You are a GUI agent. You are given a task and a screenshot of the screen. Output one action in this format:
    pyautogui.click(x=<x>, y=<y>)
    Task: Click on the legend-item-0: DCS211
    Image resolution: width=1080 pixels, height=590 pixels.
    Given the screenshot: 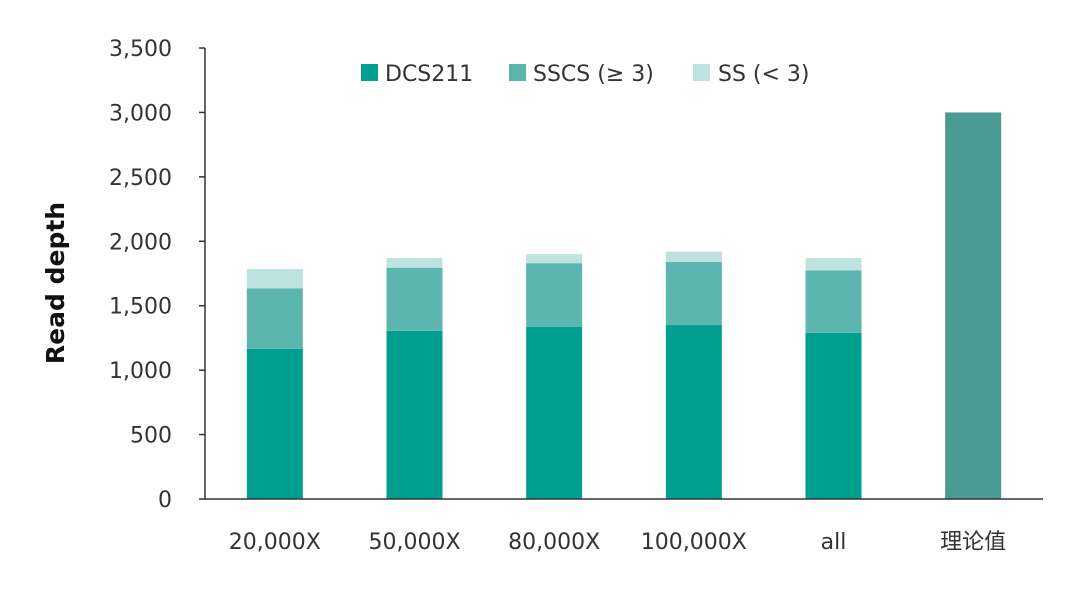 What is the action you would take?
    pyautogui.click(x=417, y=74)
    